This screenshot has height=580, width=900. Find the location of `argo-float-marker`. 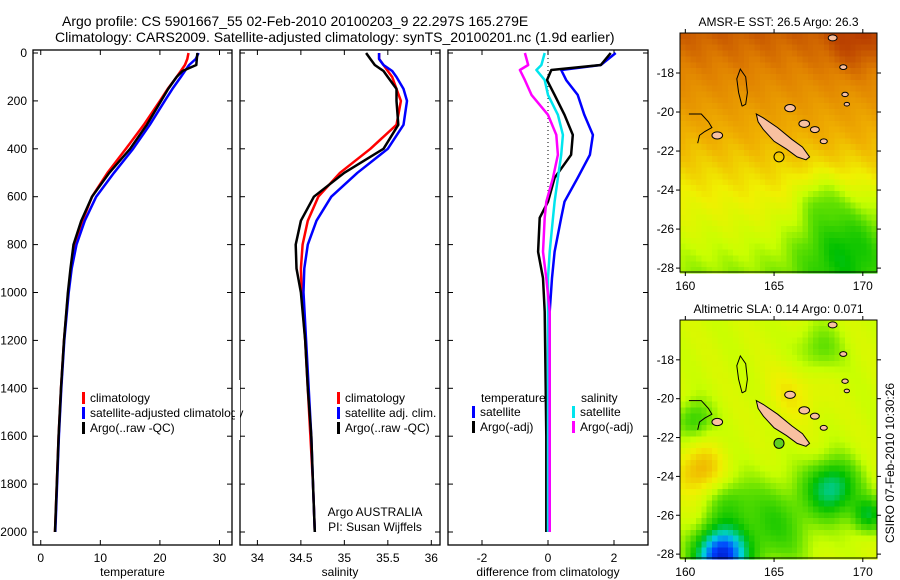

argo-float-marker is located at coordinates (779, 157).